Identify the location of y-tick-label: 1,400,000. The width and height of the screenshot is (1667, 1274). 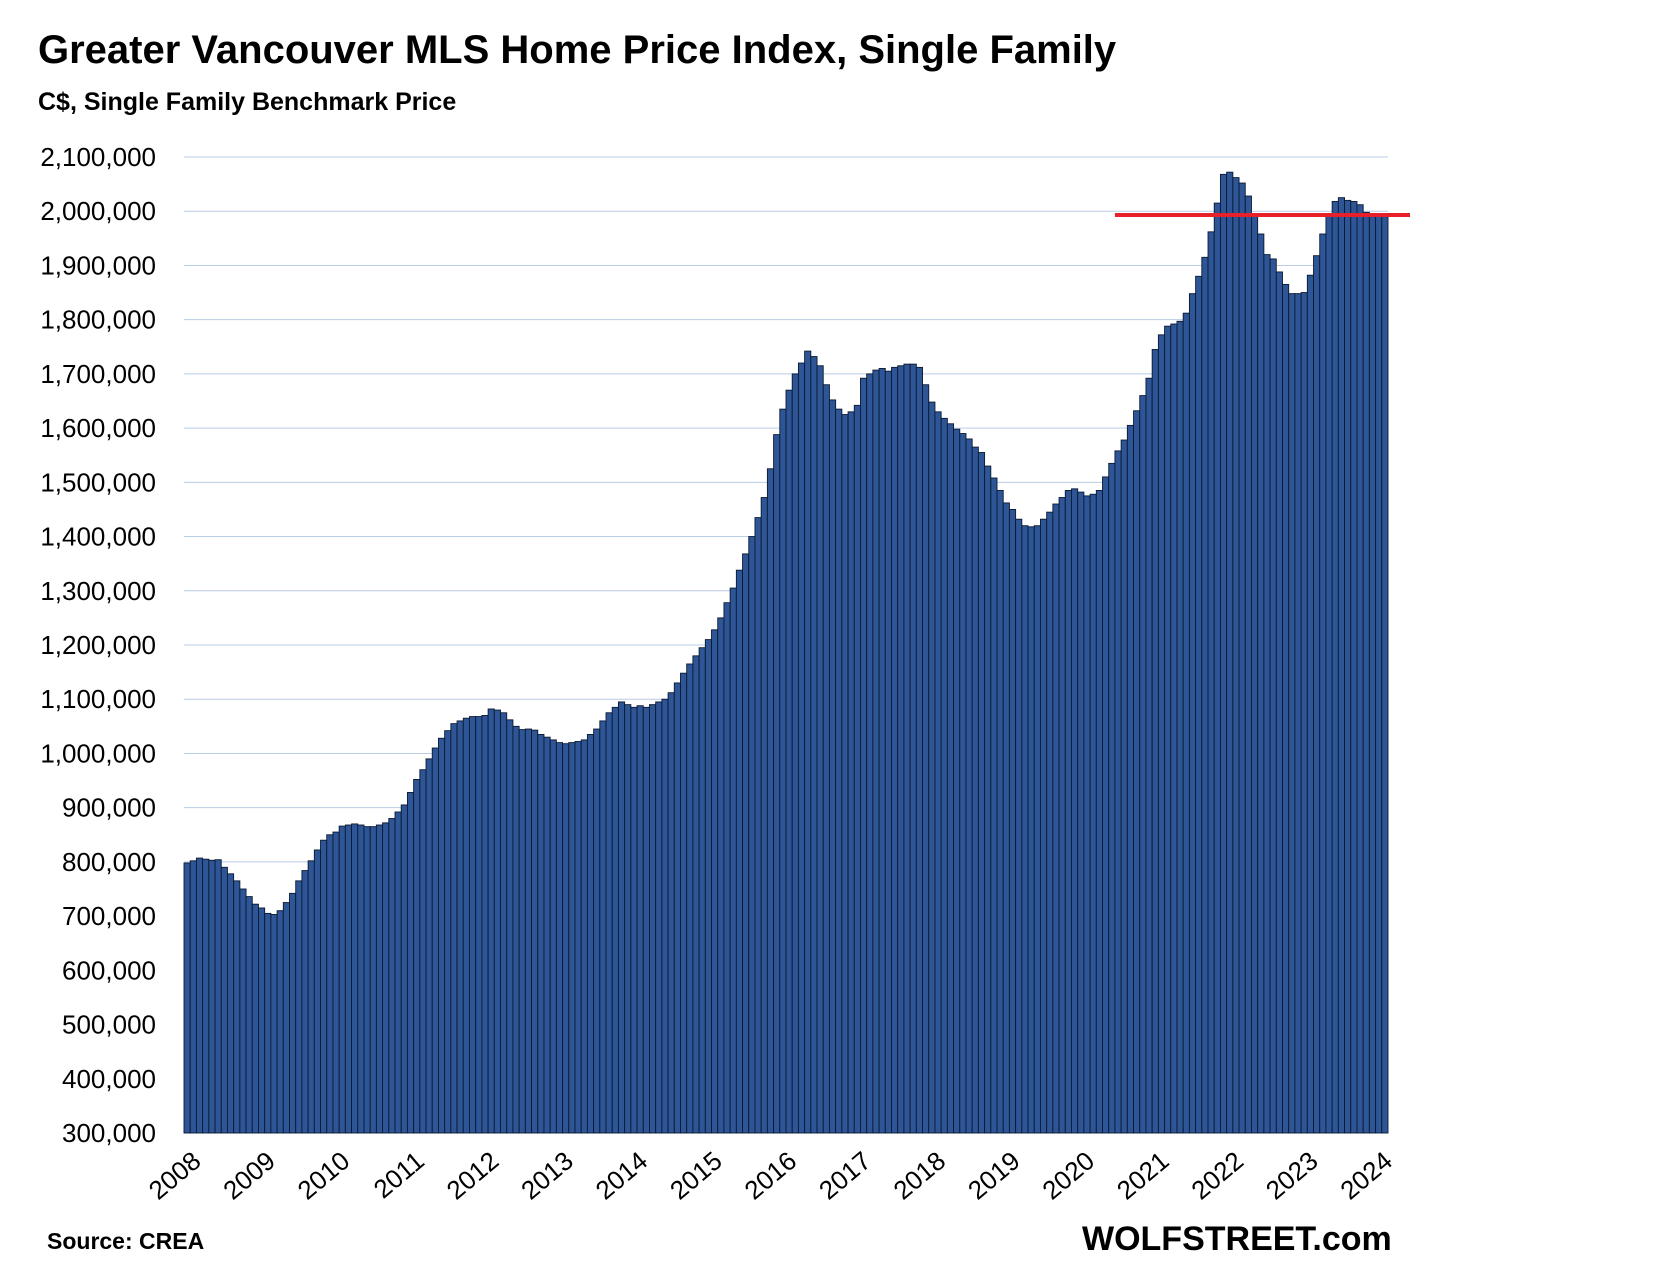
(98, 537).